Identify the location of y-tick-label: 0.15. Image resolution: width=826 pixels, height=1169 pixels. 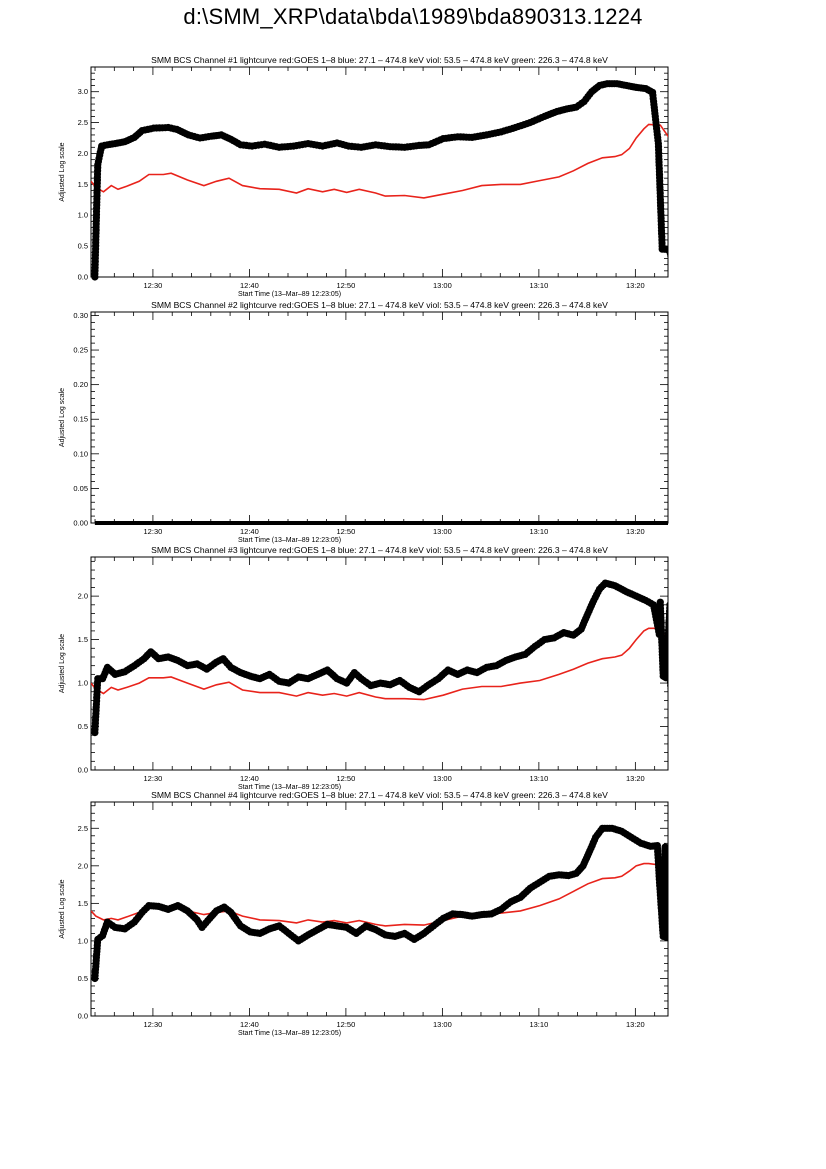
(80, 419).